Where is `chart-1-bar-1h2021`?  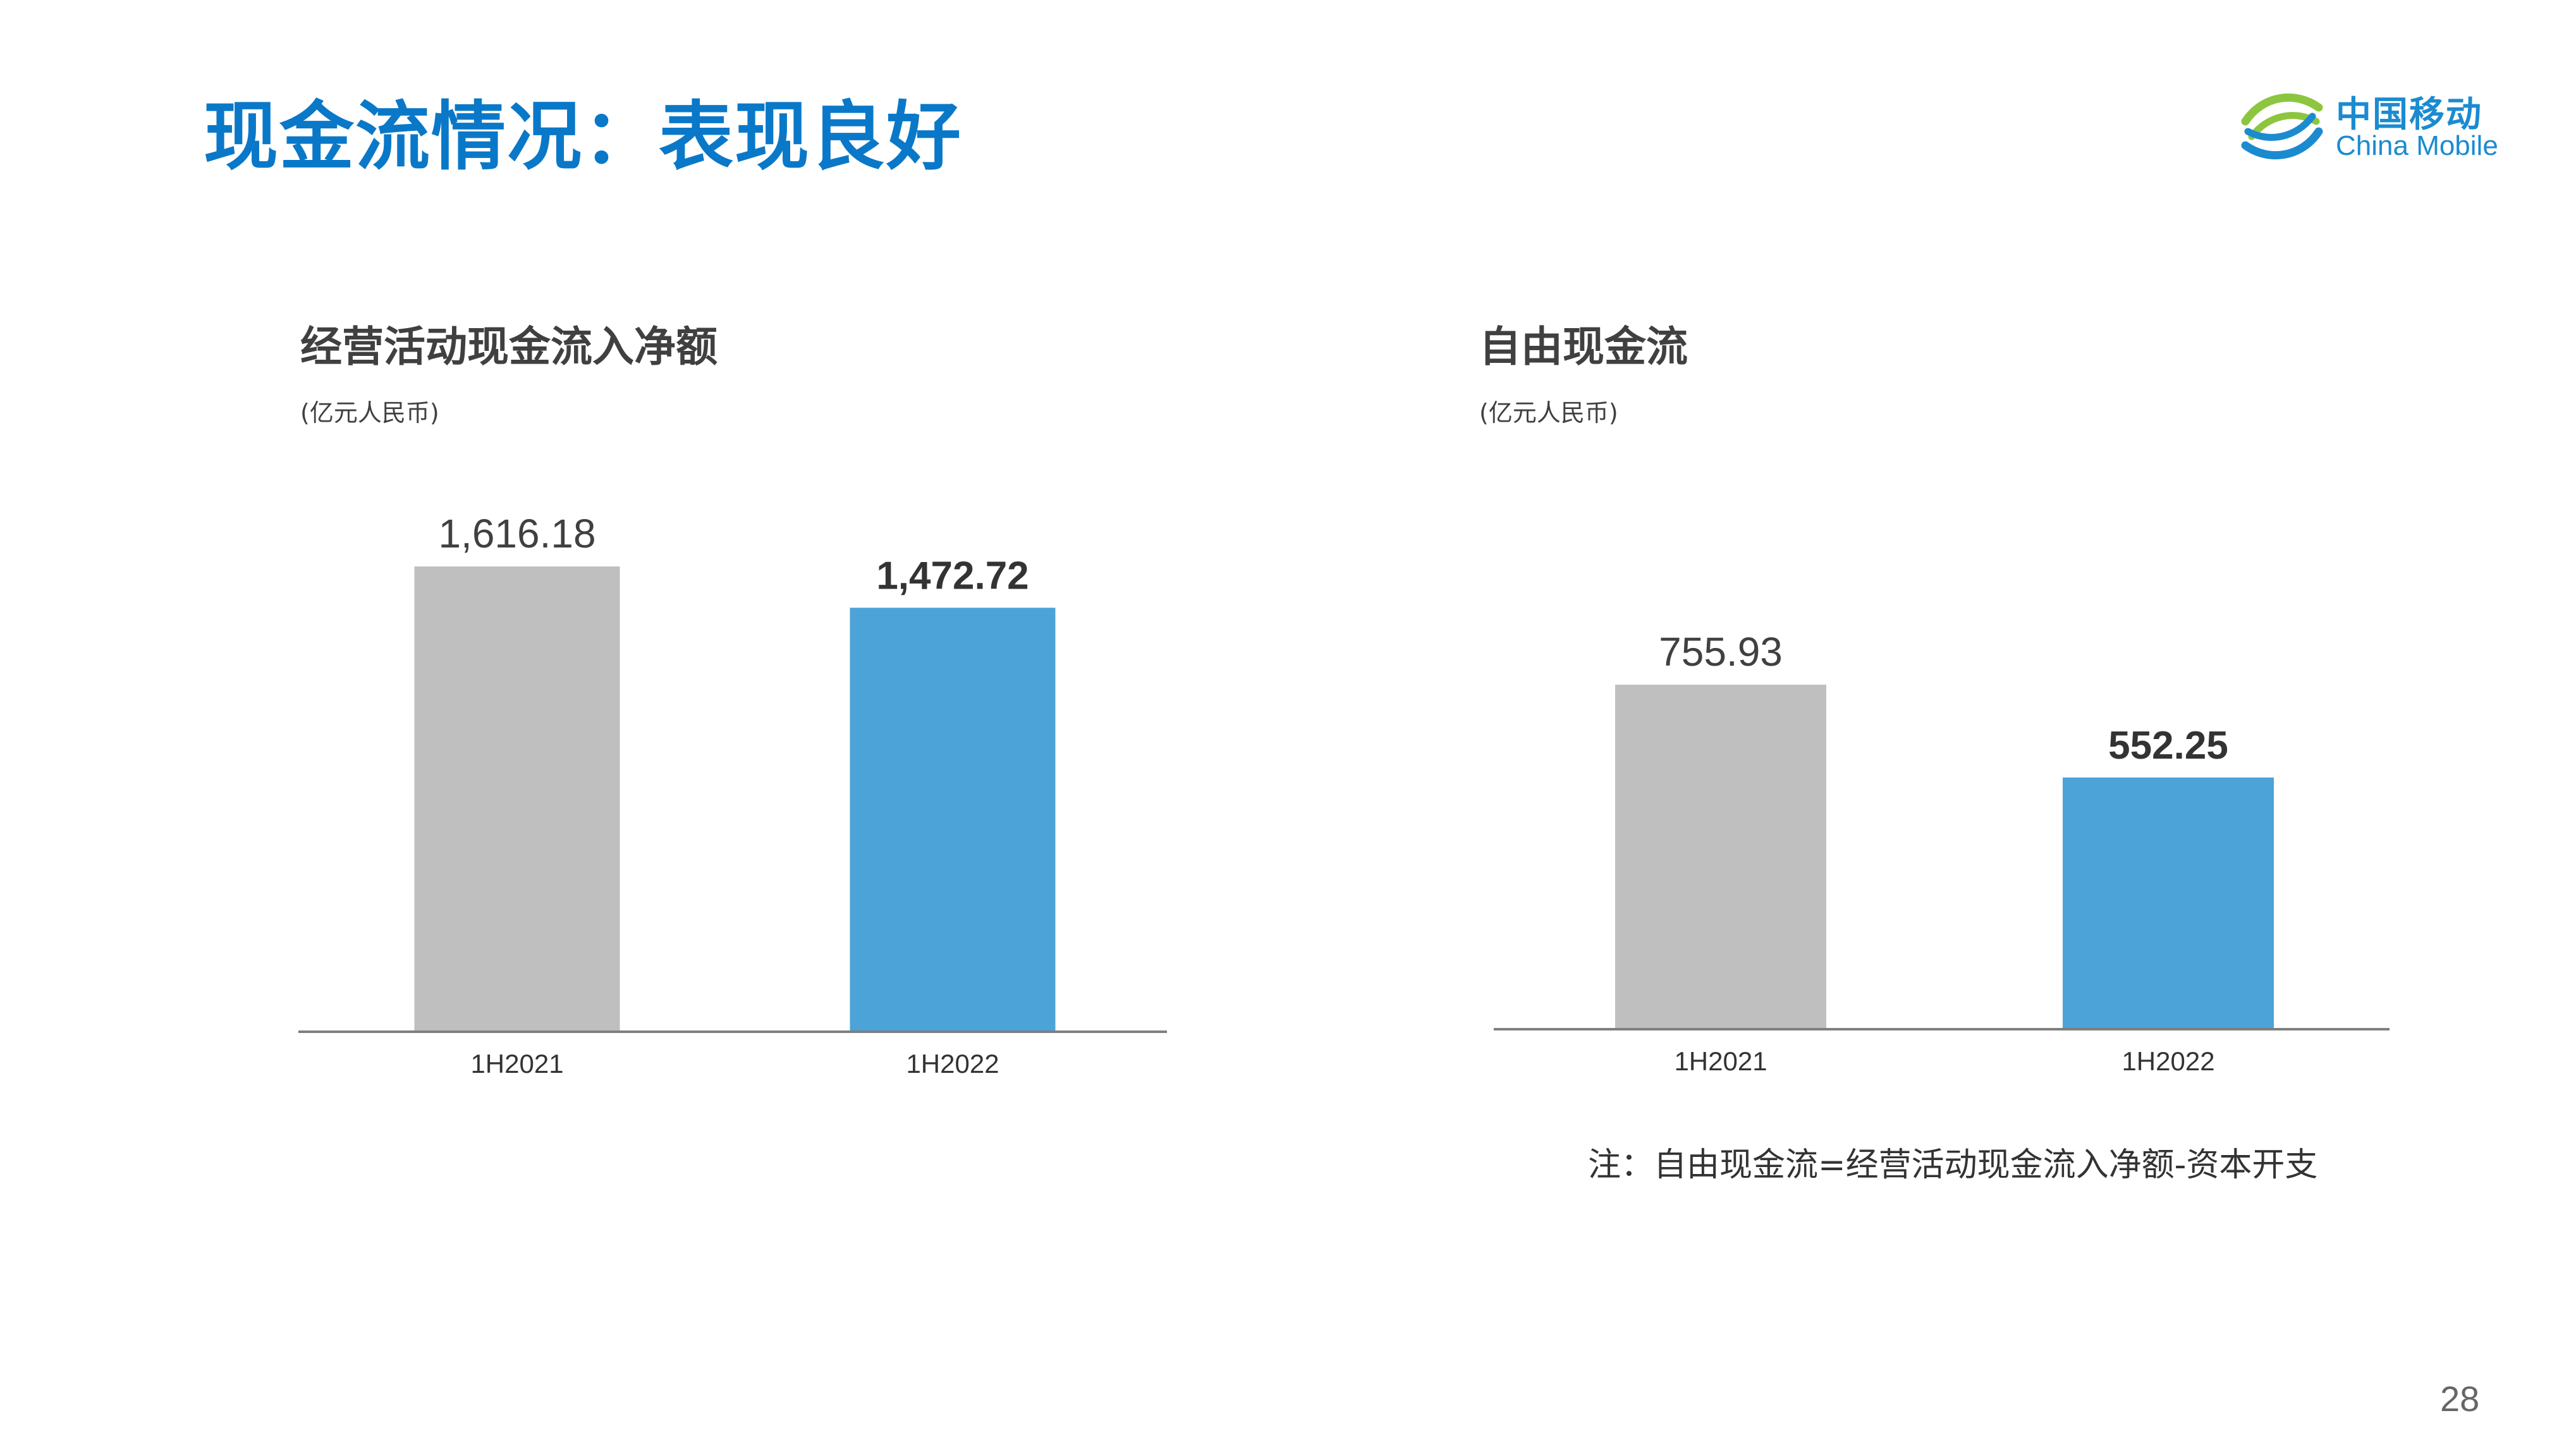 chart-1-bar-1h2021 is located at coordinates (517, 799).